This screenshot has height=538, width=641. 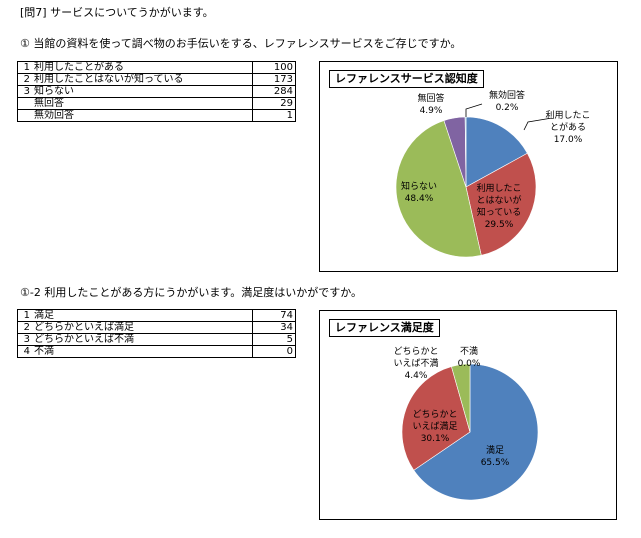 I want to click on row-value: 0, so click(x=274, y=351).